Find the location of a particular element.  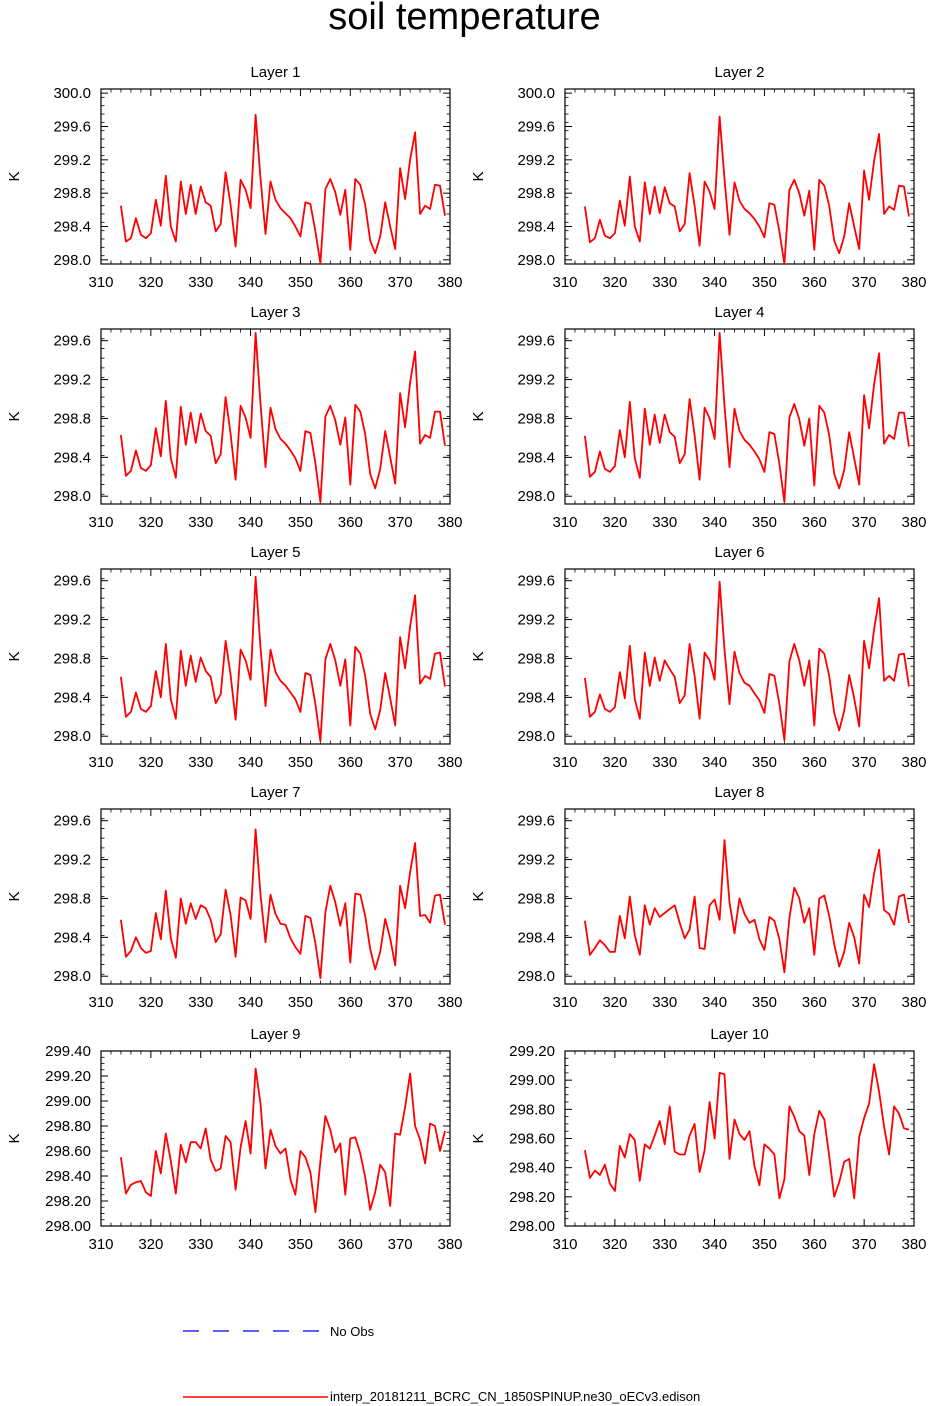

legend-label-no-obs: No Obs is located at coordinates (352, 1331).